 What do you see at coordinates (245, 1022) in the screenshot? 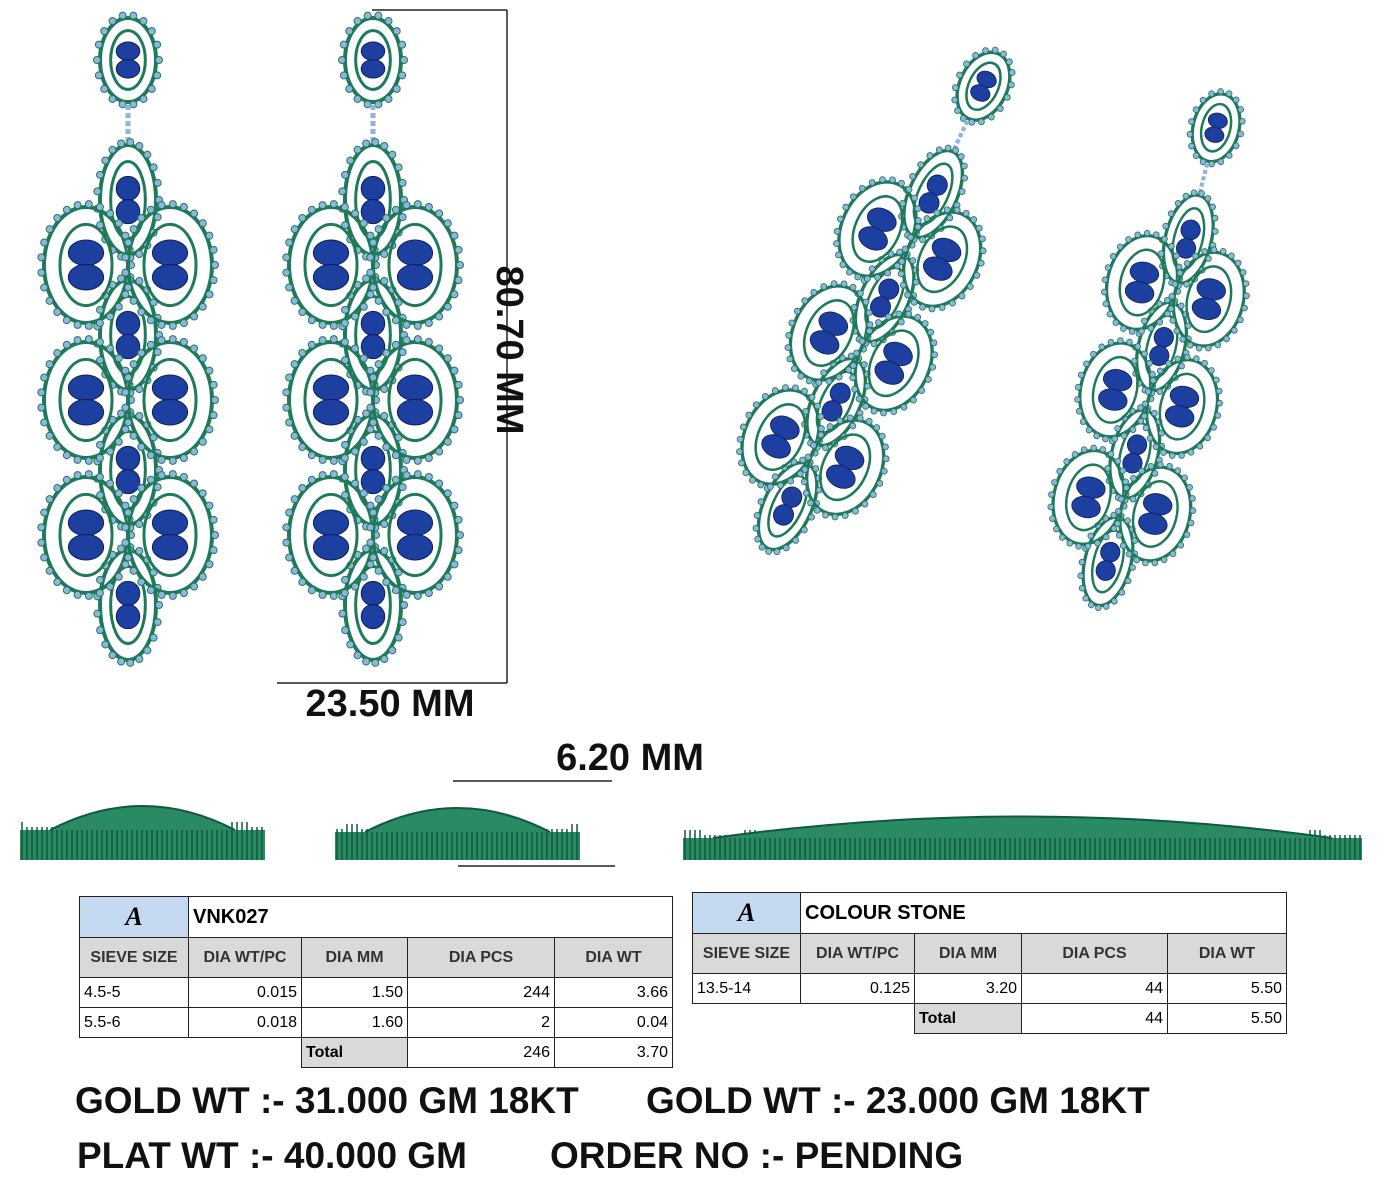
I see `table-cell: 0.018` at bounding box center [245, 1022].